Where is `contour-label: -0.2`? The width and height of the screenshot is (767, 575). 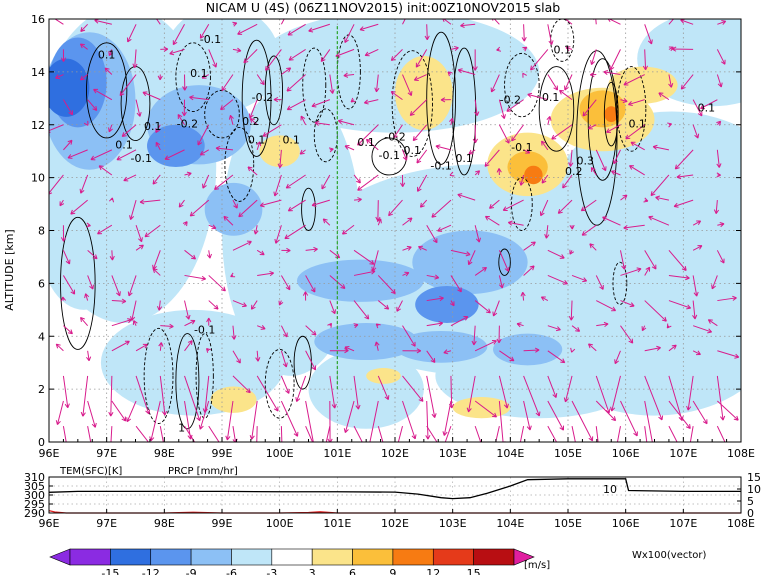
contour-label: -0.2 is located at coordinates (187, 123).